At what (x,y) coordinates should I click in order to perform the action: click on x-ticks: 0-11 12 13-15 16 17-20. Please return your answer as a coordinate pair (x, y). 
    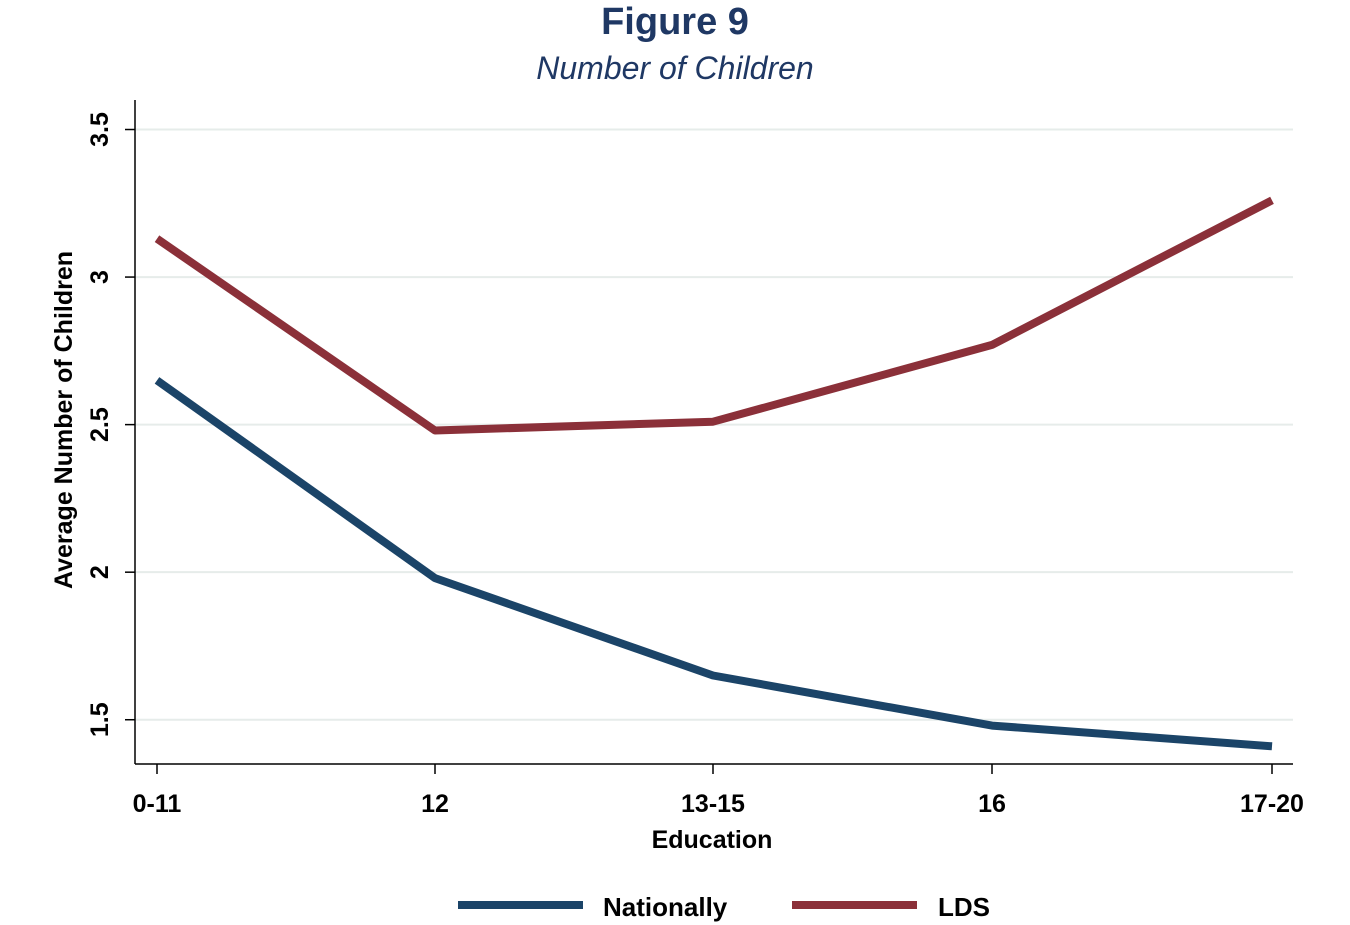
    Looking at the image, I should click on (718, 791).